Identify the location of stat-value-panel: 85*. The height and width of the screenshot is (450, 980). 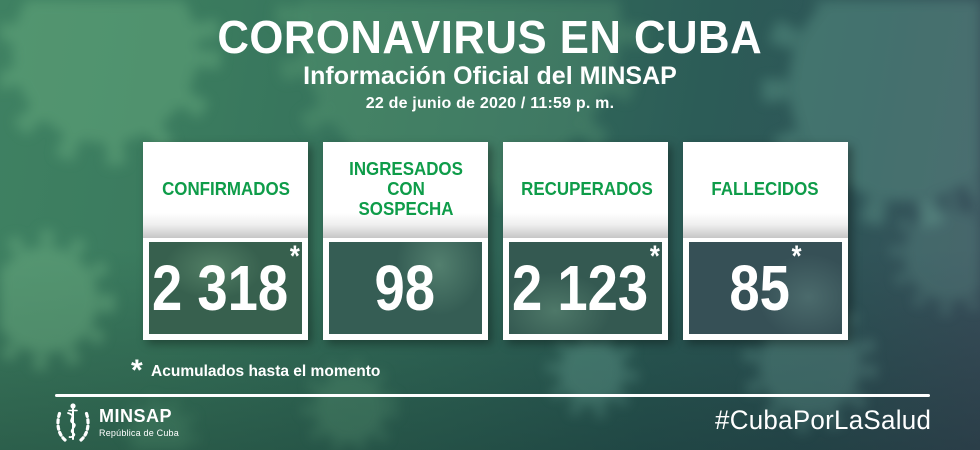
(765, 288).